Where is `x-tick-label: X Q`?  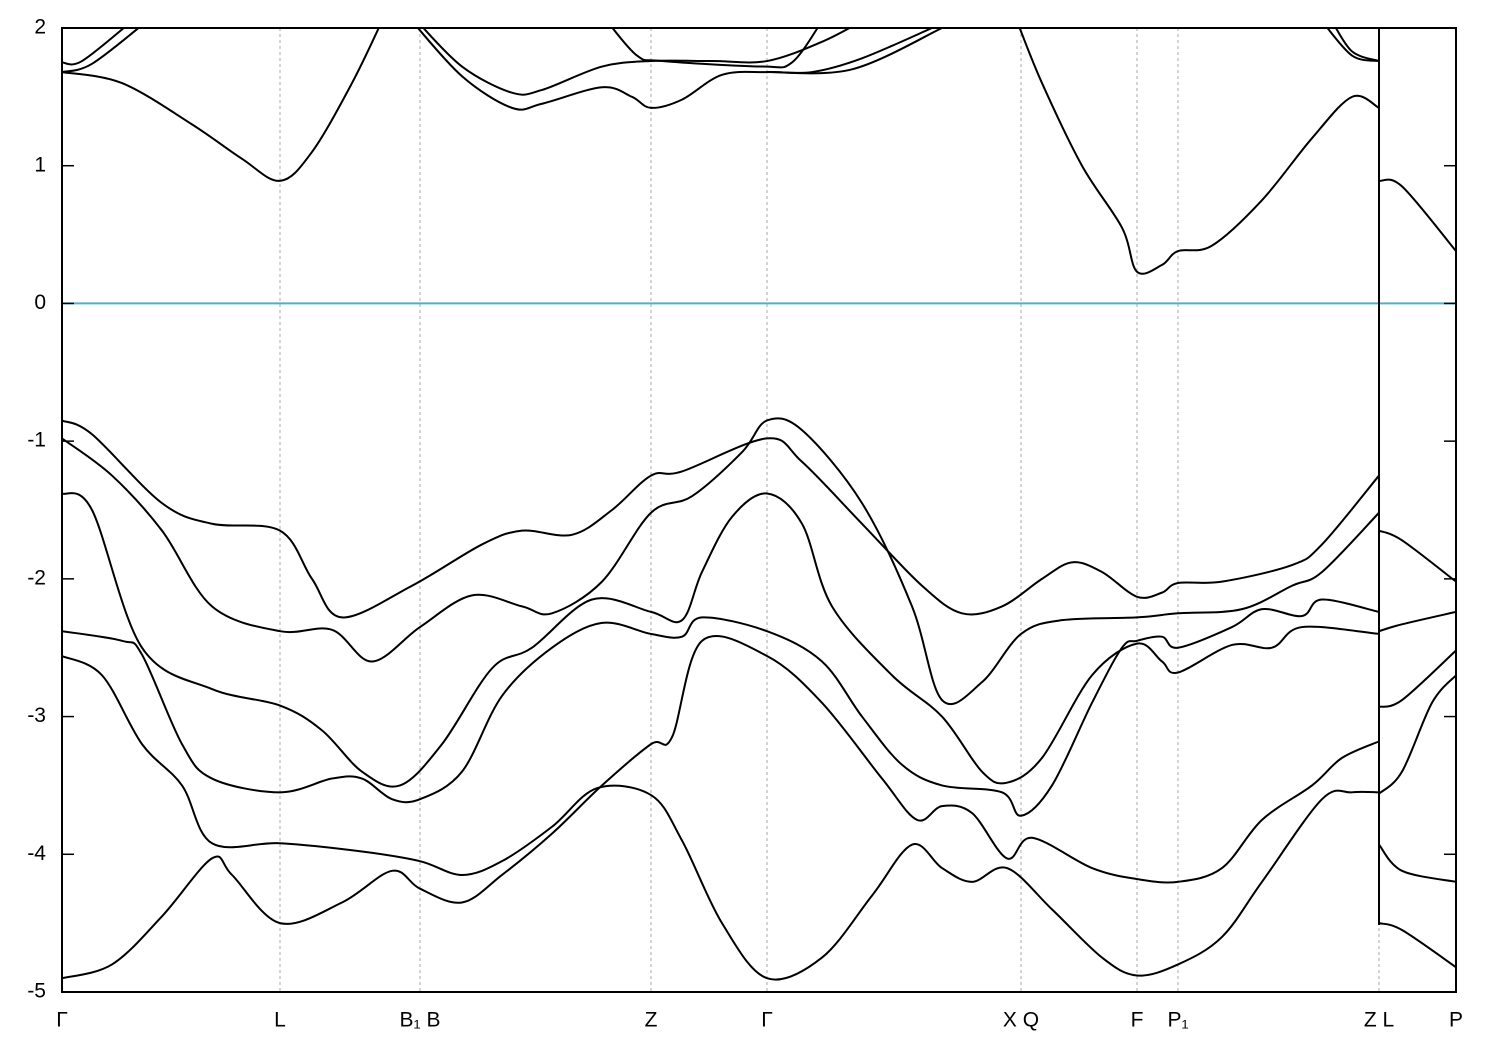
x-tick-label: X Q is located at coordinates (1021, 1020).